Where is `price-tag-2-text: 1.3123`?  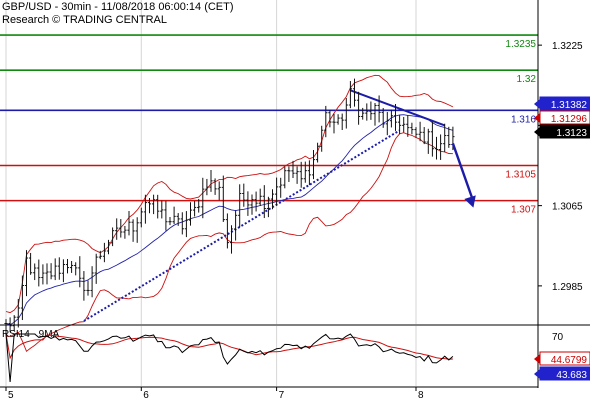 price-tag-2-text: 1.3123 is located at coordinates (571, 133).